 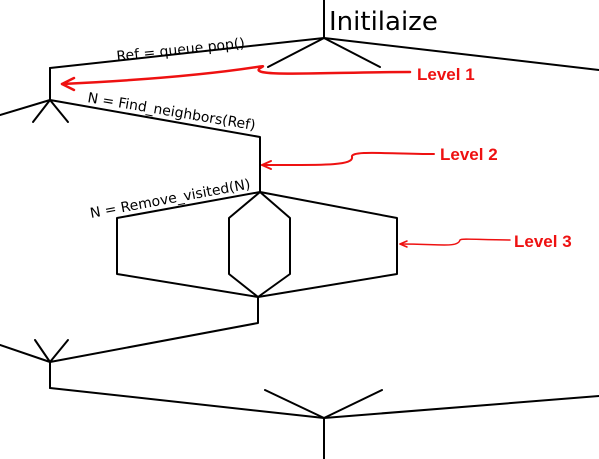 What do you see at coordinates (236, 75) in the screenshot?
I see `level-1-arrow` at bounding box center [236, 75].